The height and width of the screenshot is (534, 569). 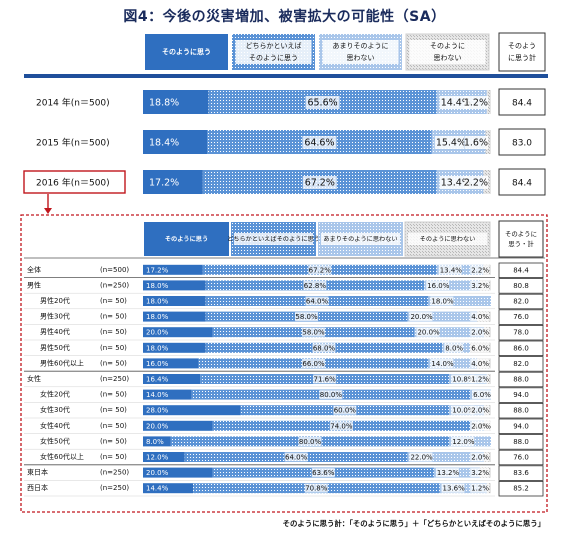 I want to click on bottom-data-label: 60.0%, so click(x=345, y=411).